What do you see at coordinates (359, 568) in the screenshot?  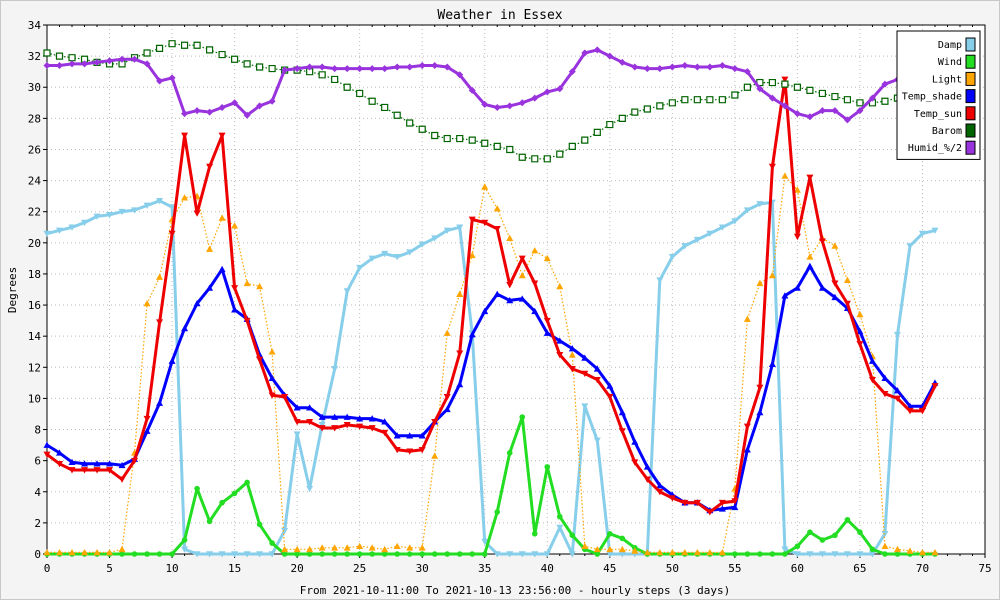 I see `x-tick-label: 25` at bounding box center [359, 568].